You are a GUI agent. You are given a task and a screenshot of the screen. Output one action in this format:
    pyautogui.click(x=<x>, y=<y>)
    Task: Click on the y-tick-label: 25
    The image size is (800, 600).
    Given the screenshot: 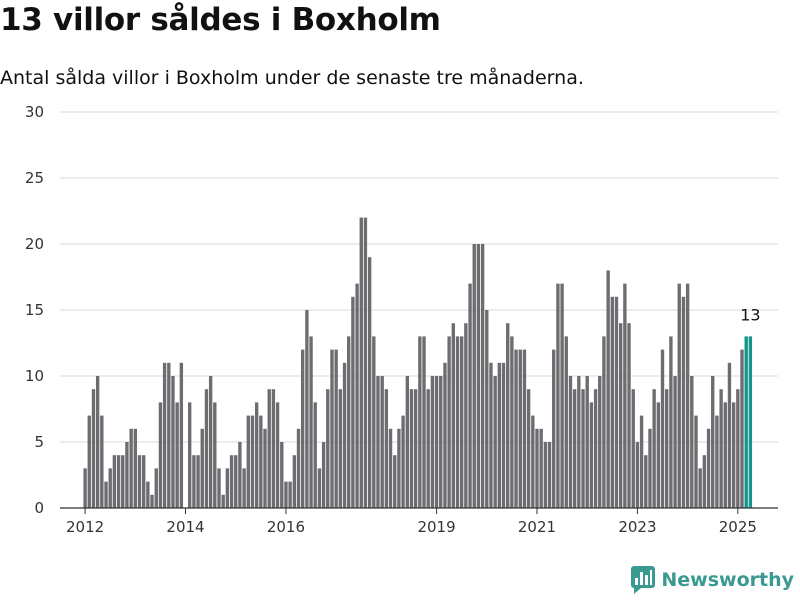 What is the action you would take?
    pyautogui.click(x=34, y=178)
    